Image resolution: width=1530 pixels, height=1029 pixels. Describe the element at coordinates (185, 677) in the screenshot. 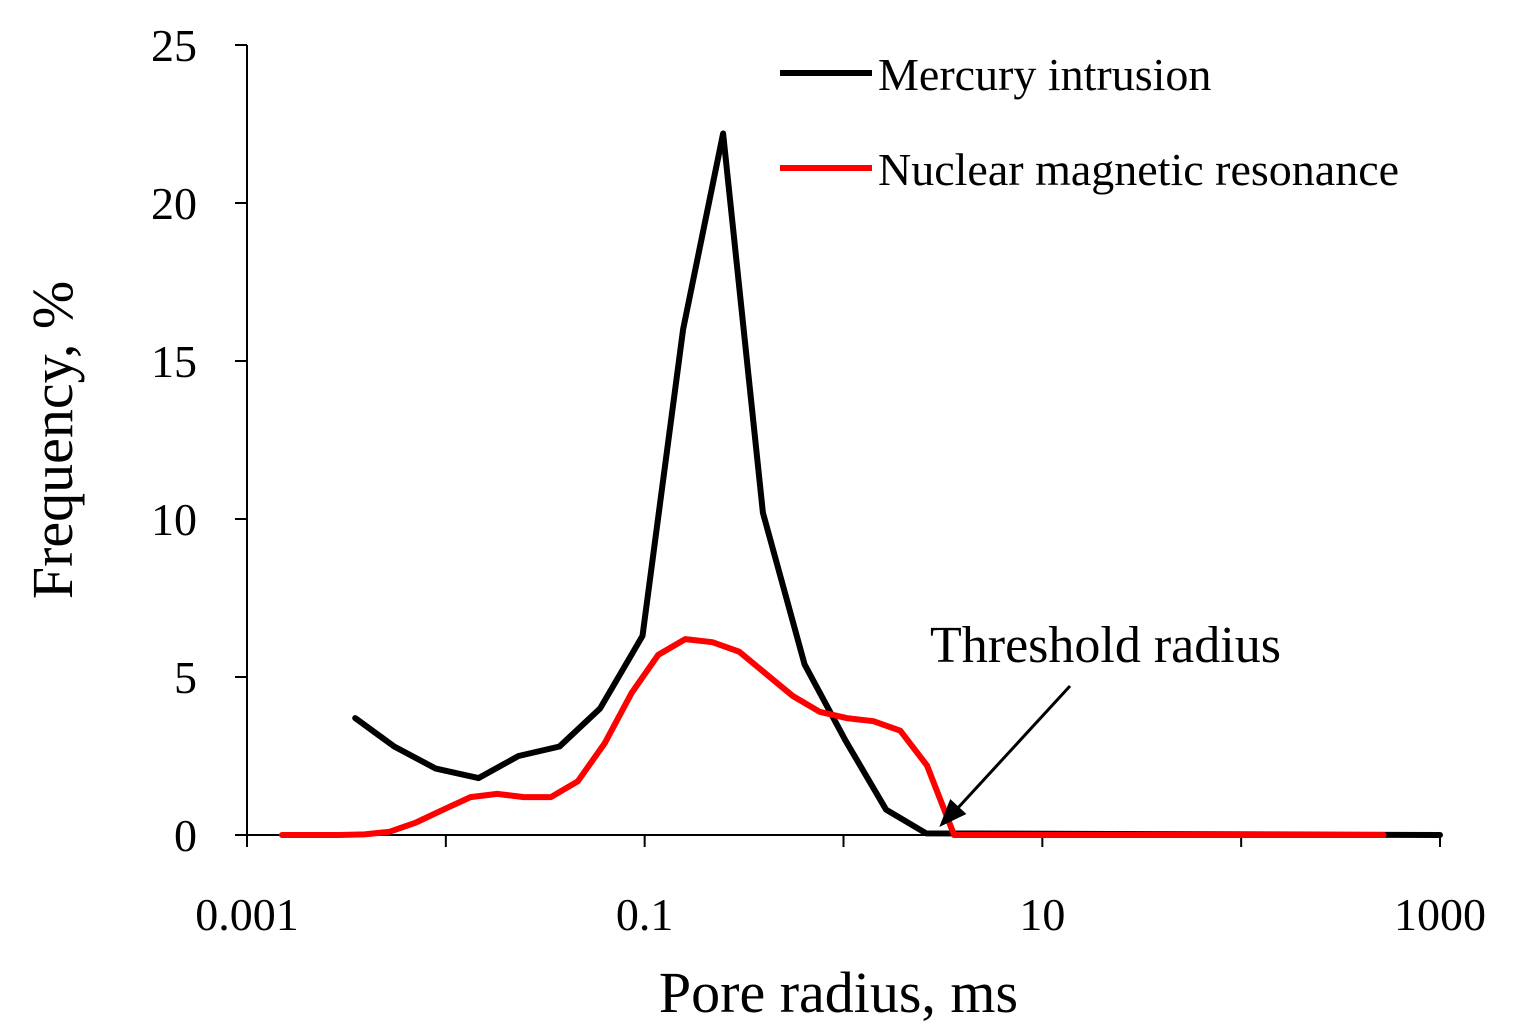

I see `y-tick-label: 5` at that location.